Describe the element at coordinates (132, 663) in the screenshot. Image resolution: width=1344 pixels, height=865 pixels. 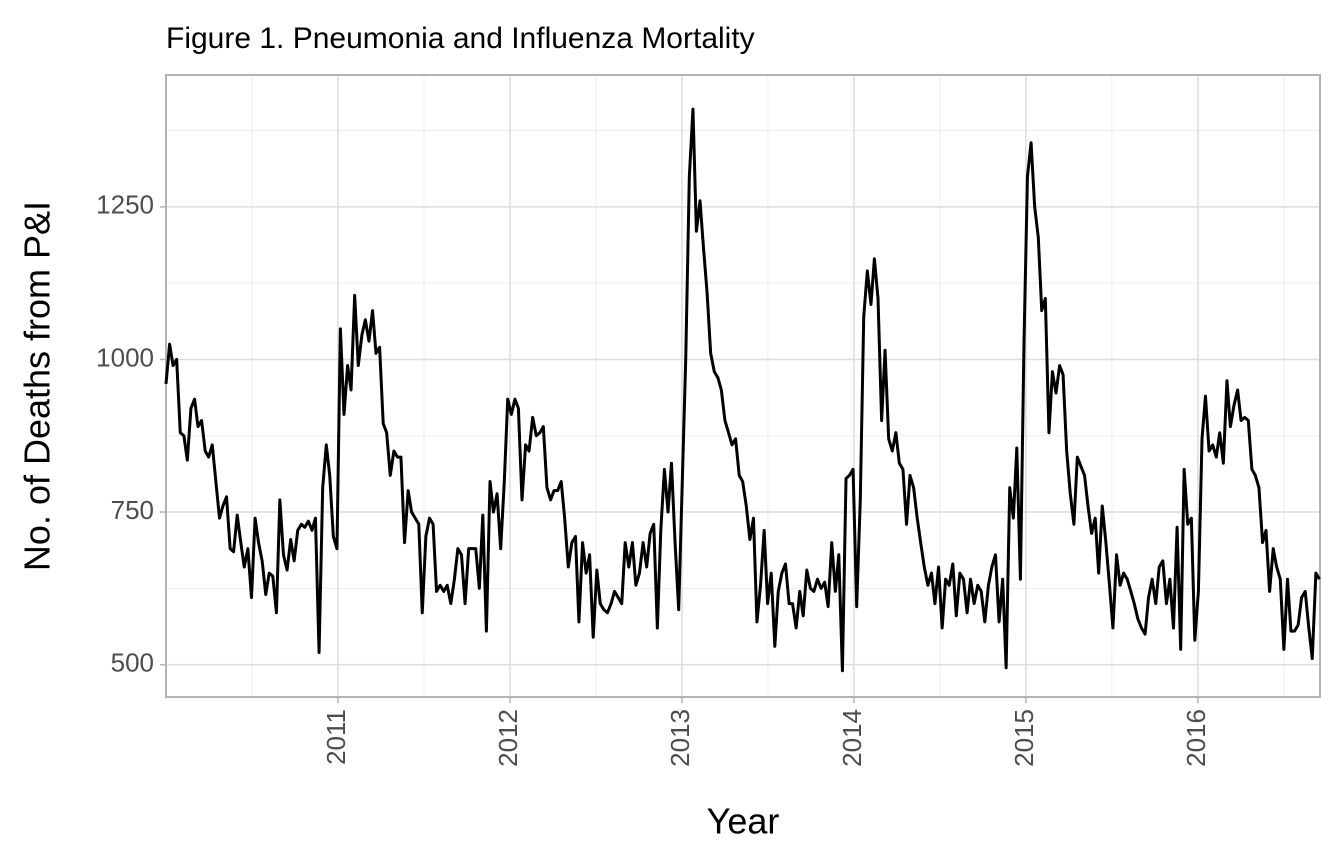
I see `y-tick-label: 500` at that location.